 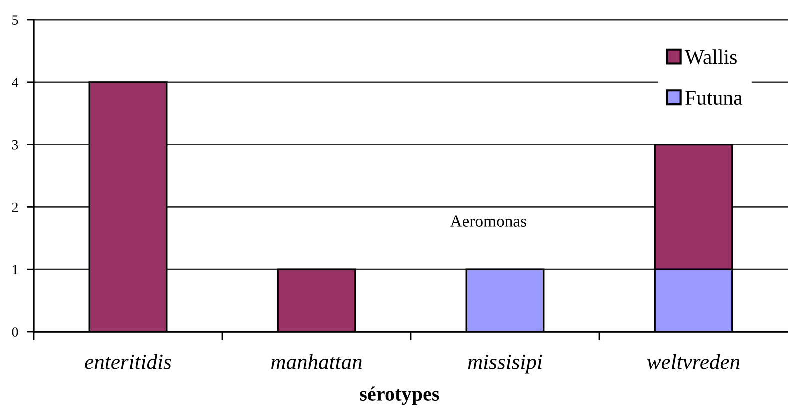 What do you see at coordinates (711, 57) in the screenshot?
I see `legend-label: Wallis` at bounding box center [711, 57].